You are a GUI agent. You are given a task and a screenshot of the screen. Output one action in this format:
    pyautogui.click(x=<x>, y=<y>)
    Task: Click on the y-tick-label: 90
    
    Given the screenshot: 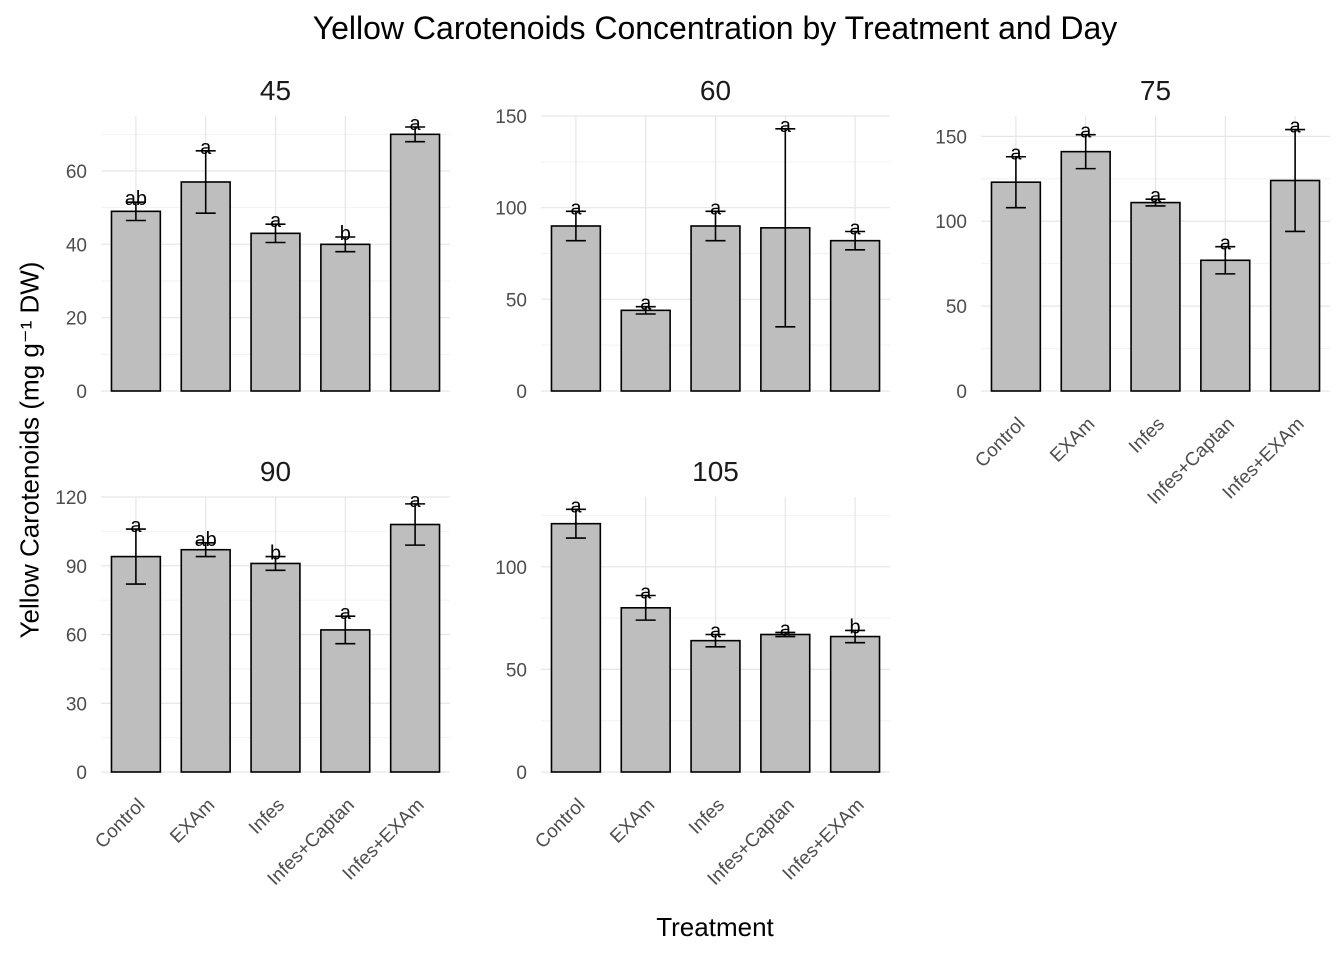 What is the action you would take?
    pyautogui.click(x=76, y=567)
    